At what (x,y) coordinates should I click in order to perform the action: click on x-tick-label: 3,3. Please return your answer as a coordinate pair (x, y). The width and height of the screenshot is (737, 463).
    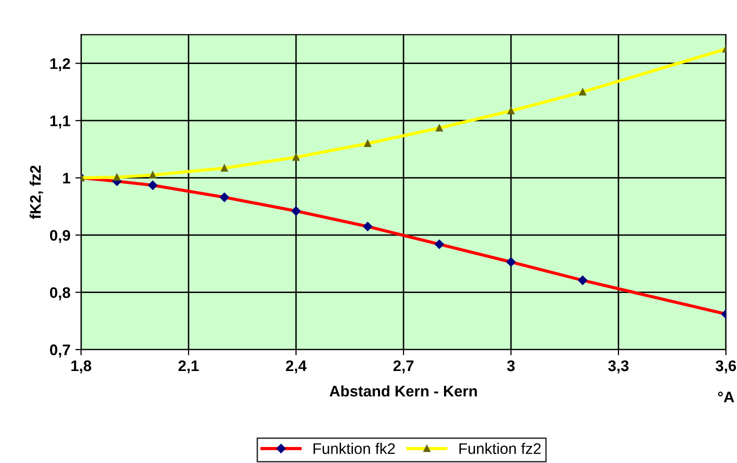
    Looking at the image, I should click on (618, 367).